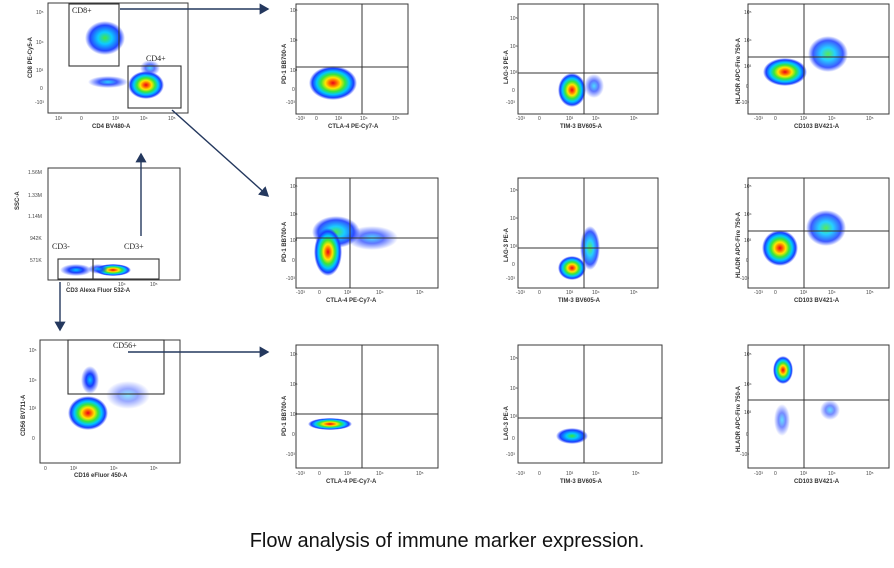  I want to click on gate-label-cd3-neg: CD3-, so click(61, 246).